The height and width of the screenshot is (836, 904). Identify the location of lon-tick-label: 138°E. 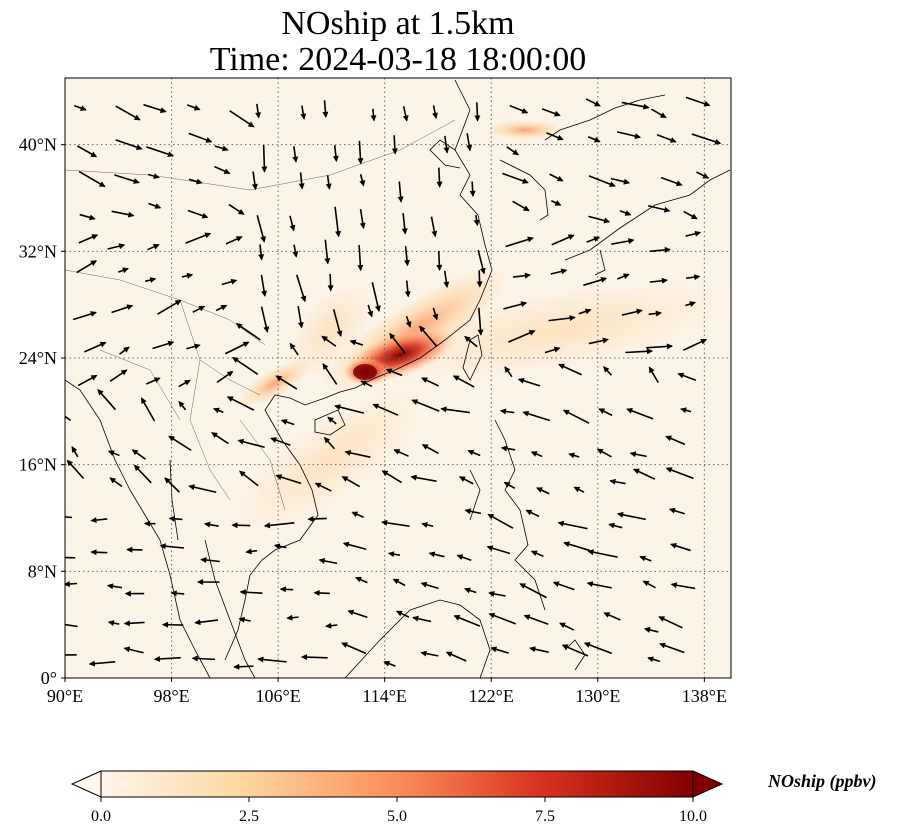
(704, 696).